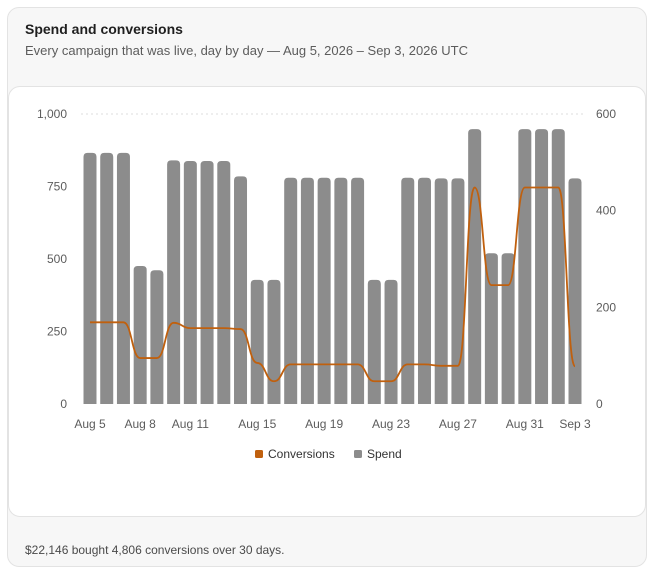 The image size is (656, 576). I want to click on legend-label-conversions: Conversions, so click(301, 454).